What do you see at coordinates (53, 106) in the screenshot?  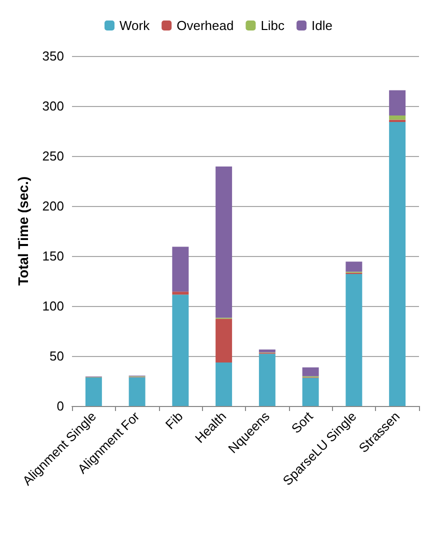 I see `y-tick-label: 300` at bounding box center [53, 106].